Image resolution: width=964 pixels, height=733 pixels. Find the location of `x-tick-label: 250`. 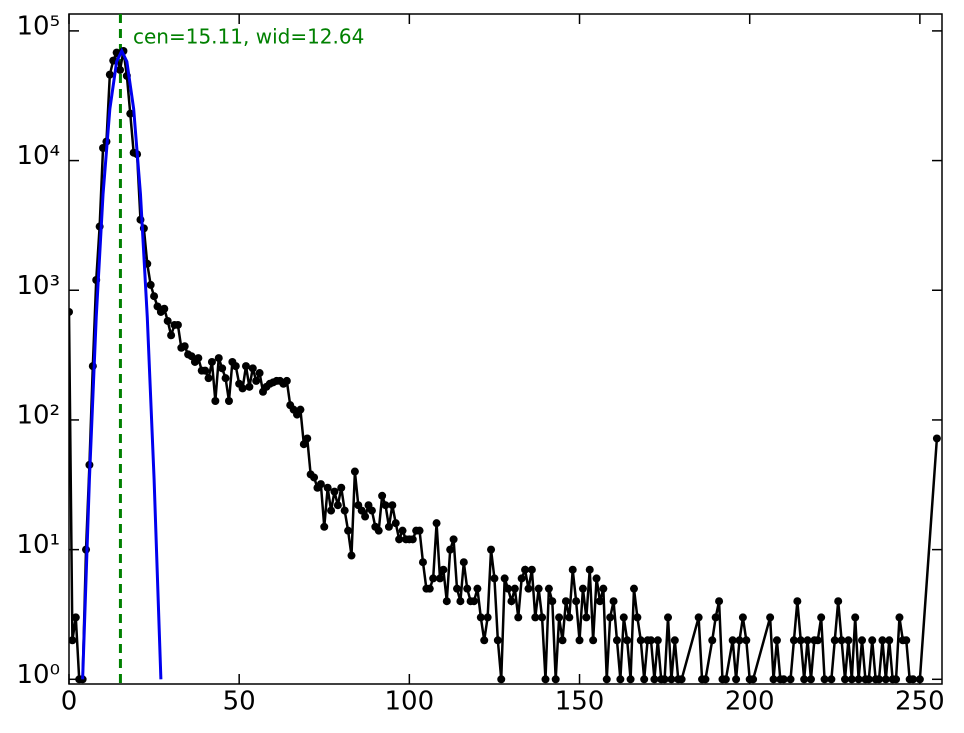

x-tick-label: 250 is located at coordinates (920, 702).